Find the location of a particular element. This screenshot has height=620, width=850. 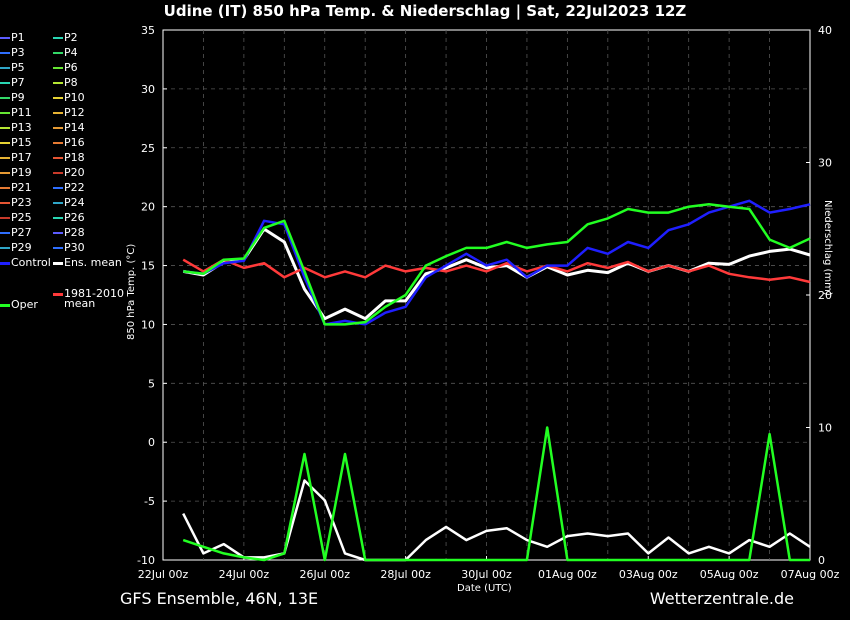

legend-label: P17 is located at coordinates (21, 157).